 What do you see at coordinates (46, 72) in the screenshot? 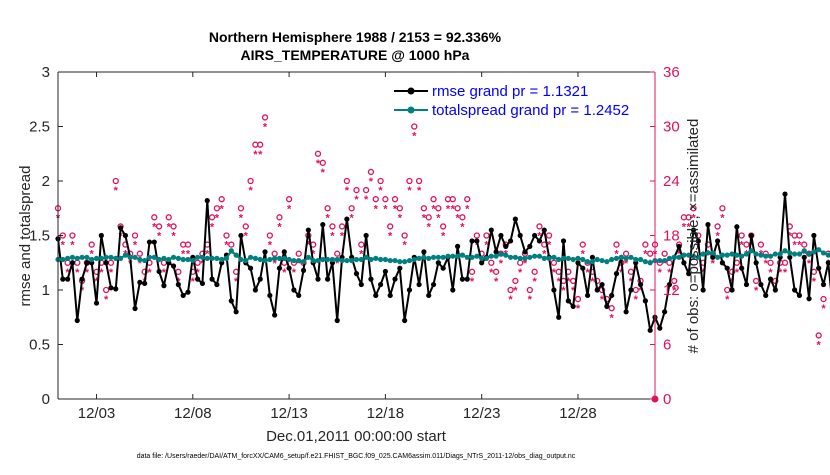
I see `y-tick-label: 3` at bounding box center [46, 72].